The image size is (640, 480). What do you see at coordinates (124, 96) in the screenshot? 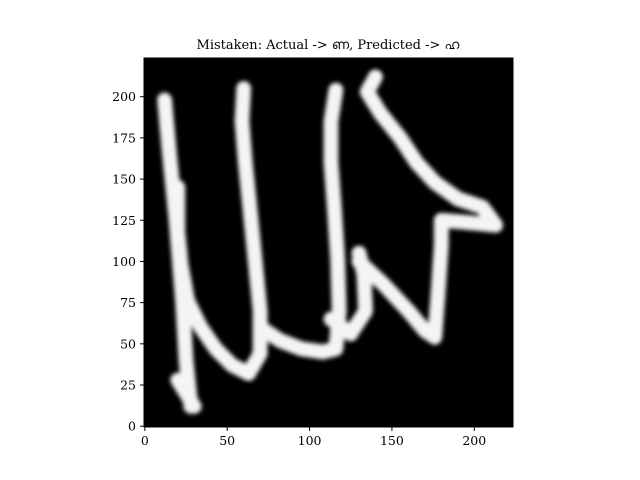
I see `y-tick-label: 200` at bounding box center [124, 96].